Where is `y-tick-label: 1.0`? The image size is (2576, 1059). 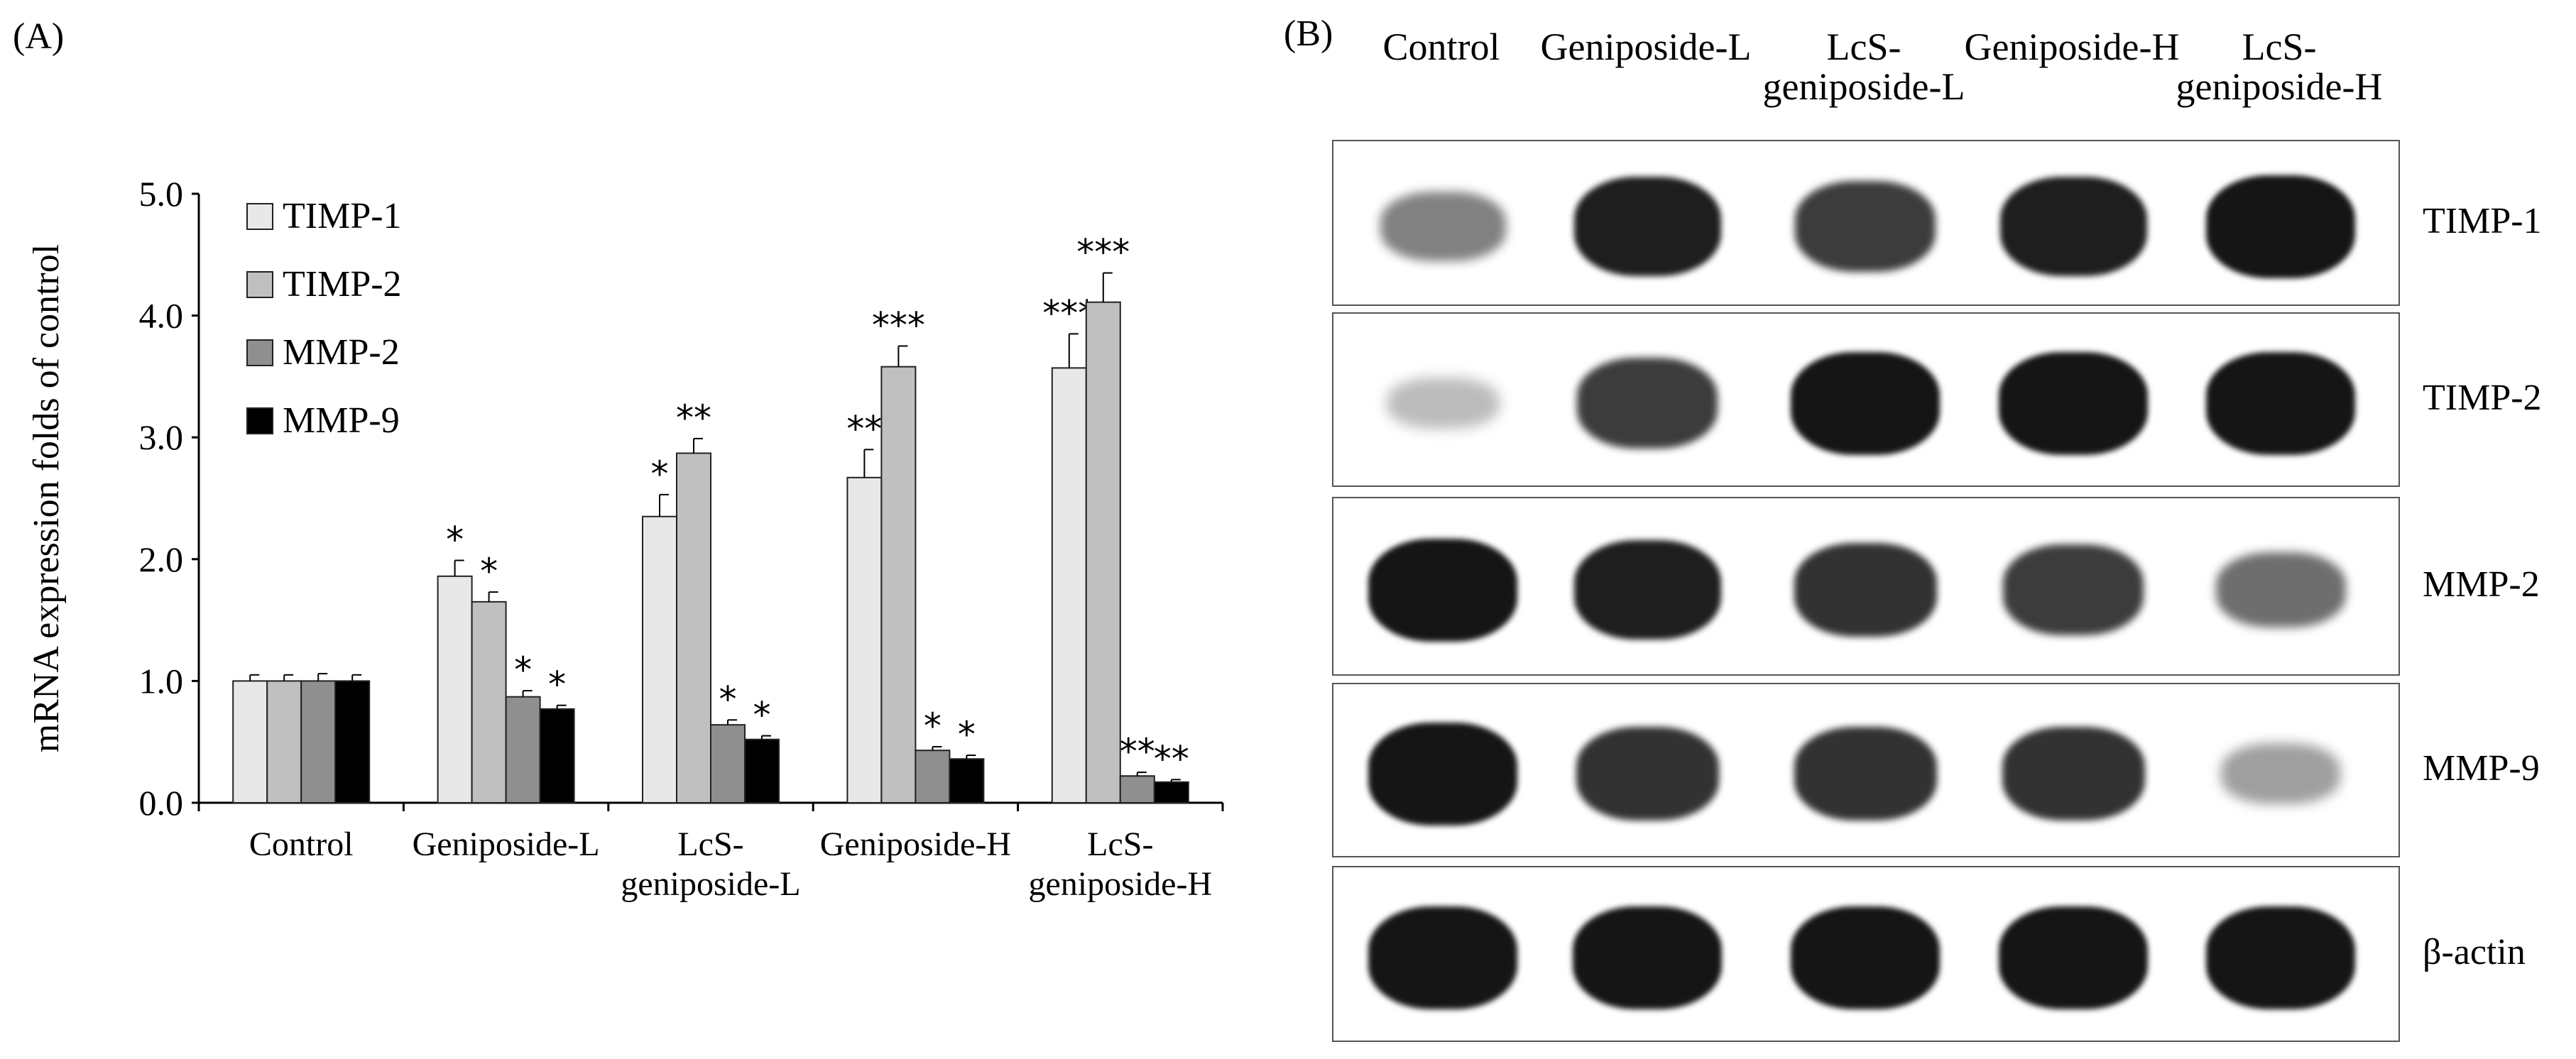 y-tick-label: 1.0 is located at coordinates (161, 681).